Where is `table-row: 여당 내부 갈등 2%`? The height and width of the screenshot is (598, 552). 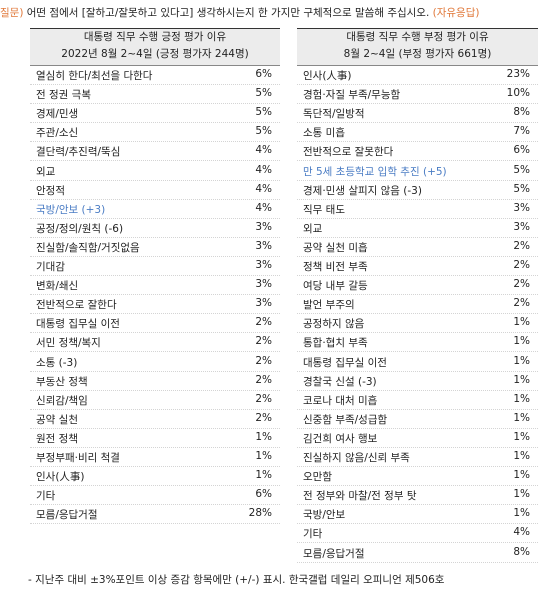
table-row: 여당 내부 갈등 2% is located at coordinates (417, 285).